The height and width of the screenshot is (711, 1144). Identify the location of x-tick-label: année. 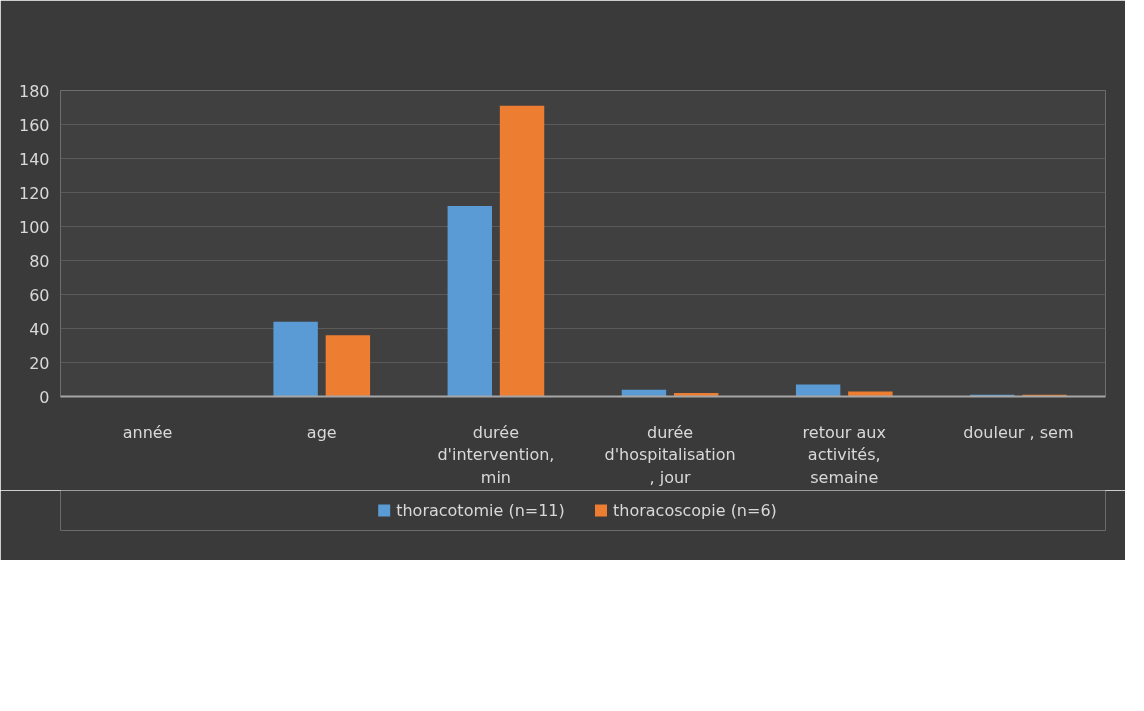
(147, 432).